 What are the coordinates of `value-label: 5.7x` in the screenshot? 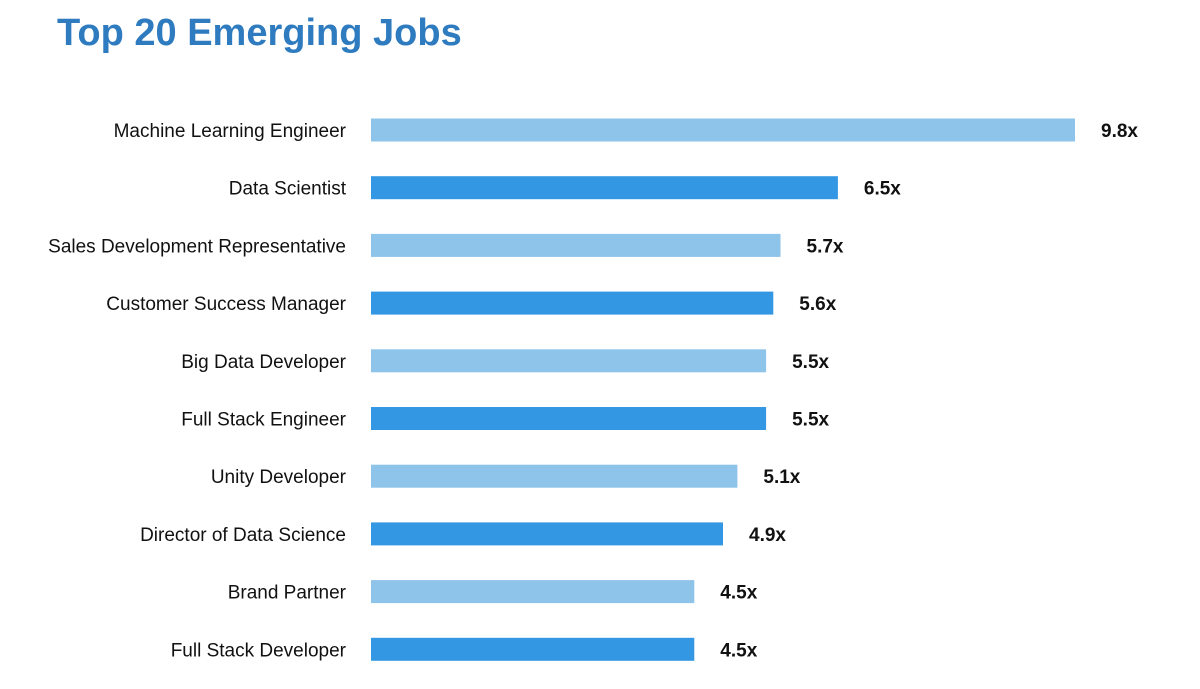 It's located at (825, 246).